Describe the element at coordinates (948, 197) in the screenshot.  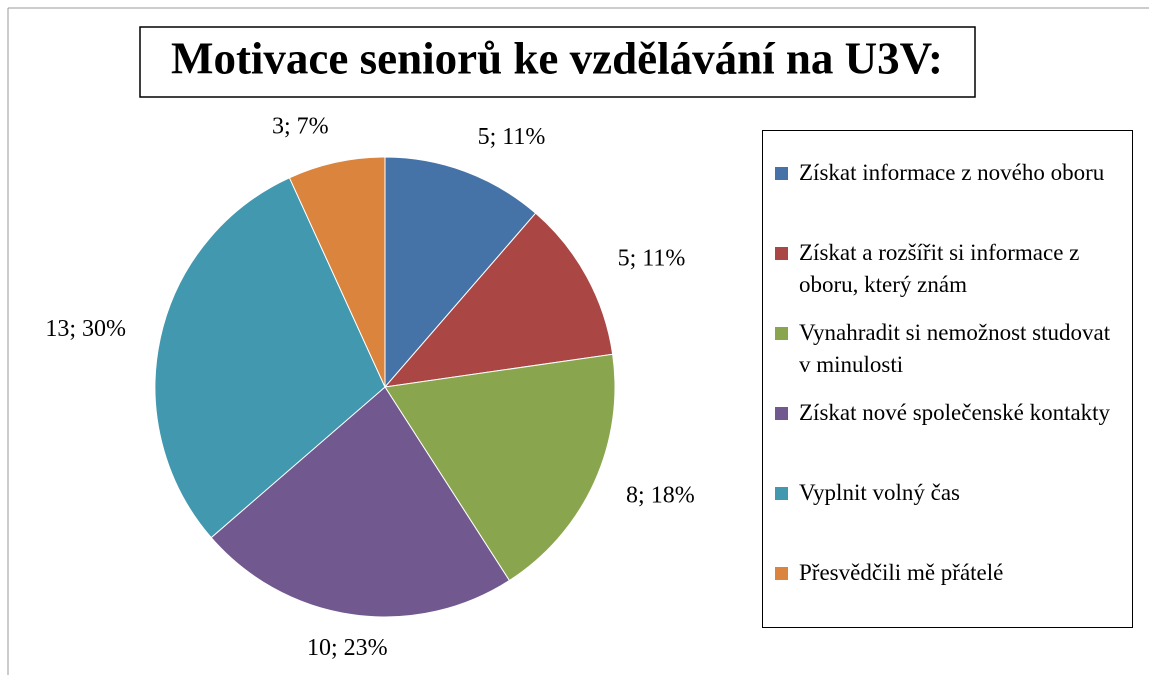
I see `legend-item: Získat informace z nového oboru` at that location.